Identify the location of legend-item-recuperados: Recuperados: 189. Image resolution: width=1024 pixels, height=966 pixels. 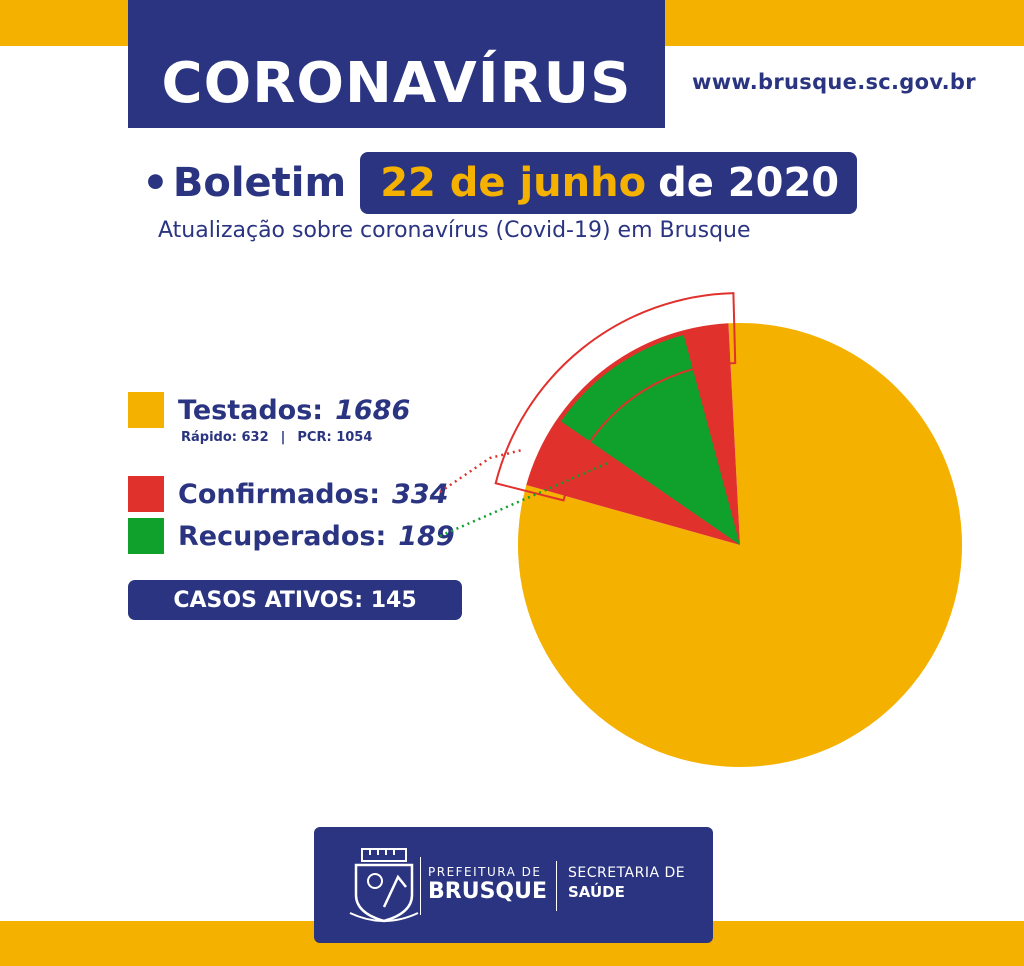
(291, 536).